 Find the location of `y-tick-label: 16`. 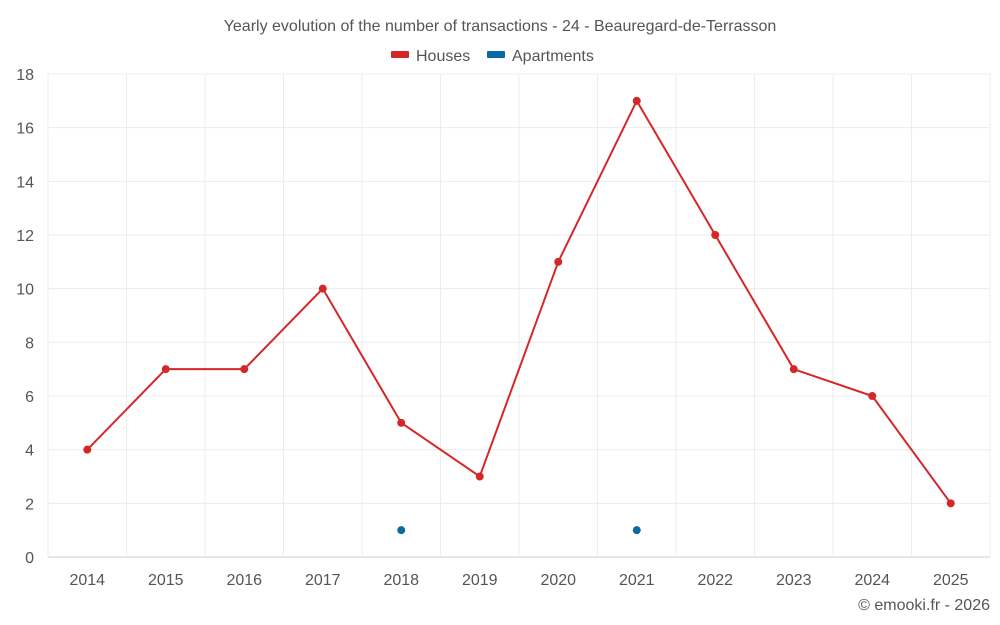

y-tick-label: 16 is located at coordinates (25, 129).